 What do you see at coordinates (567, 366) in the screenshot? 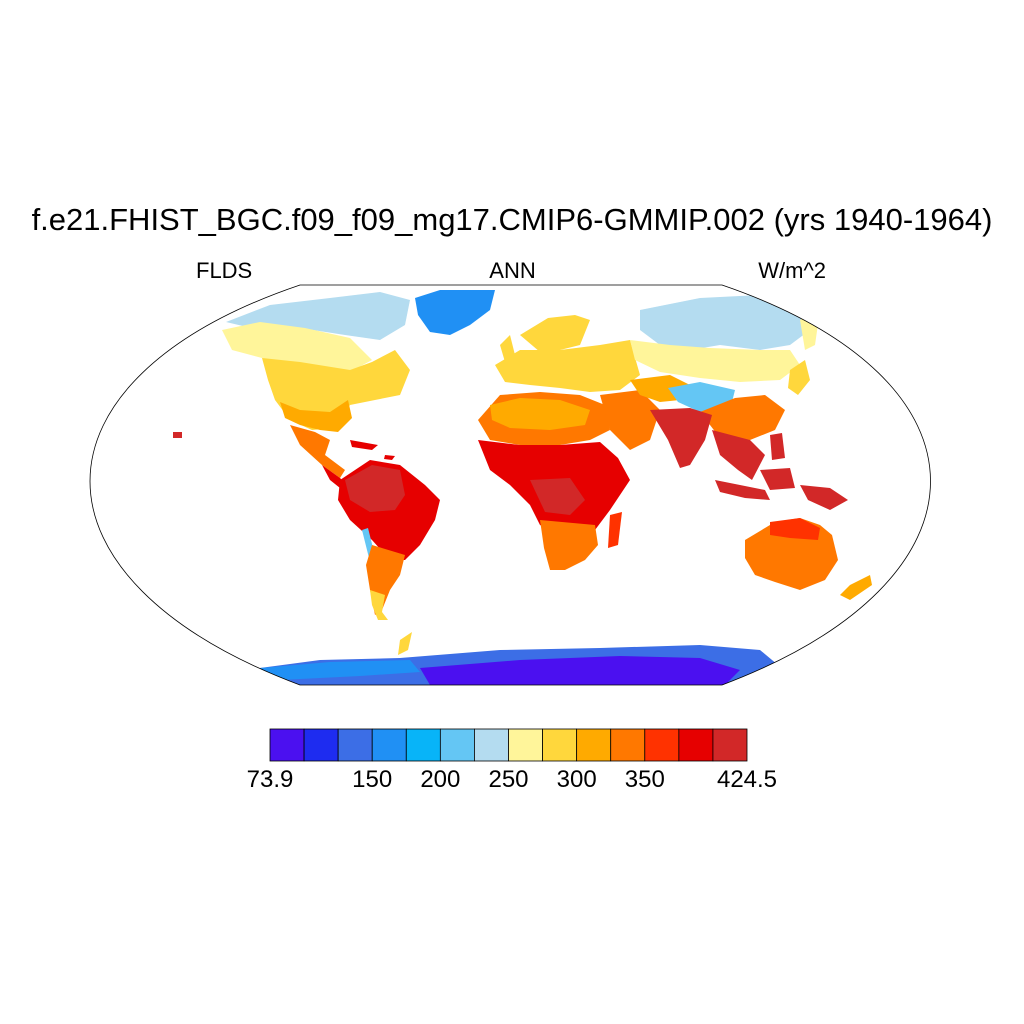
I see `land-europe` at bounding box center [567, 366].